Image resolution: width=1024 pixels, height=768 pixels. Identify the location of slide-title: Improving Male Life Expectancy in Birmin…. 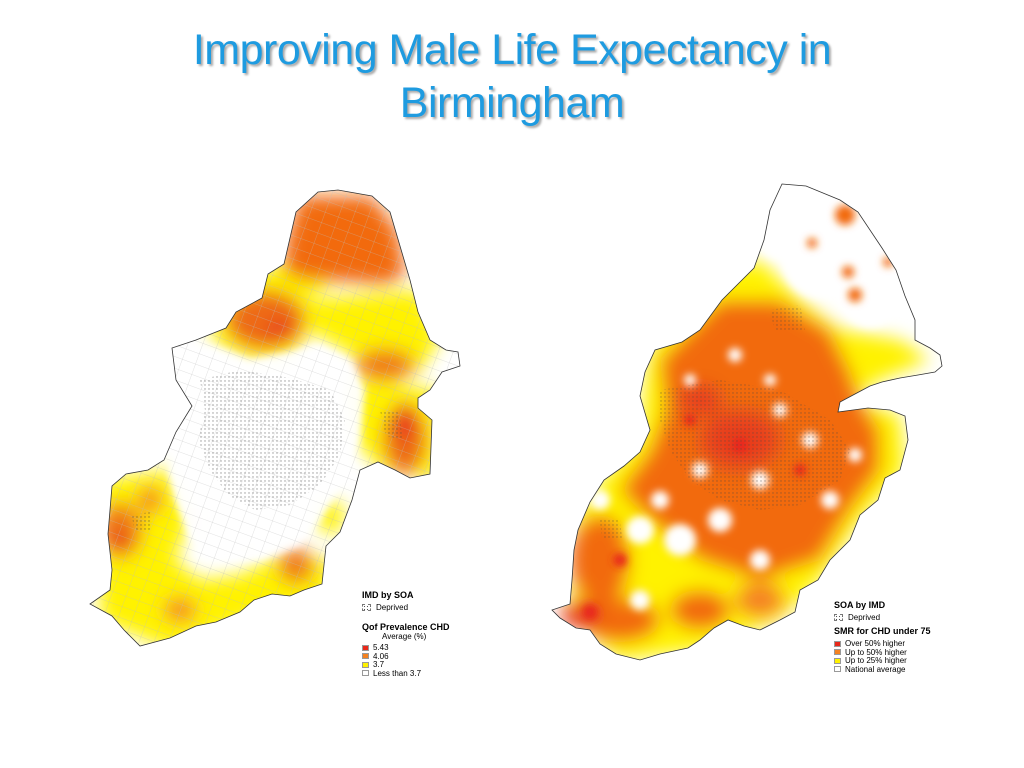
(512, 77).